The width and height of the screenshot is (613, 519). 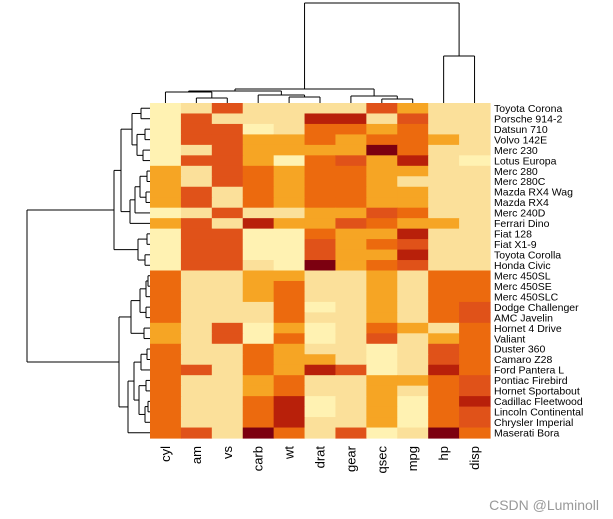 What do you see at coordinates (412, 458) in the screenshot?
I see `column-label: mpg` at bounding box center [412, 458].